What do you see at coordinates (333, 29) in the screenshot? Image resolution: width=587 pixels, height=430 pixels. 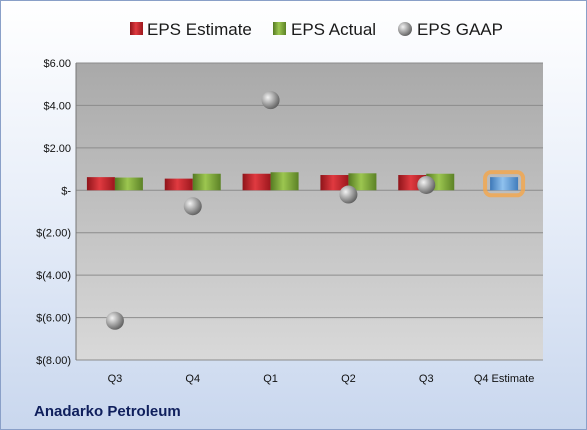 I see `legend-label-actual: EPS Actual` at bounding box center [333, 29].